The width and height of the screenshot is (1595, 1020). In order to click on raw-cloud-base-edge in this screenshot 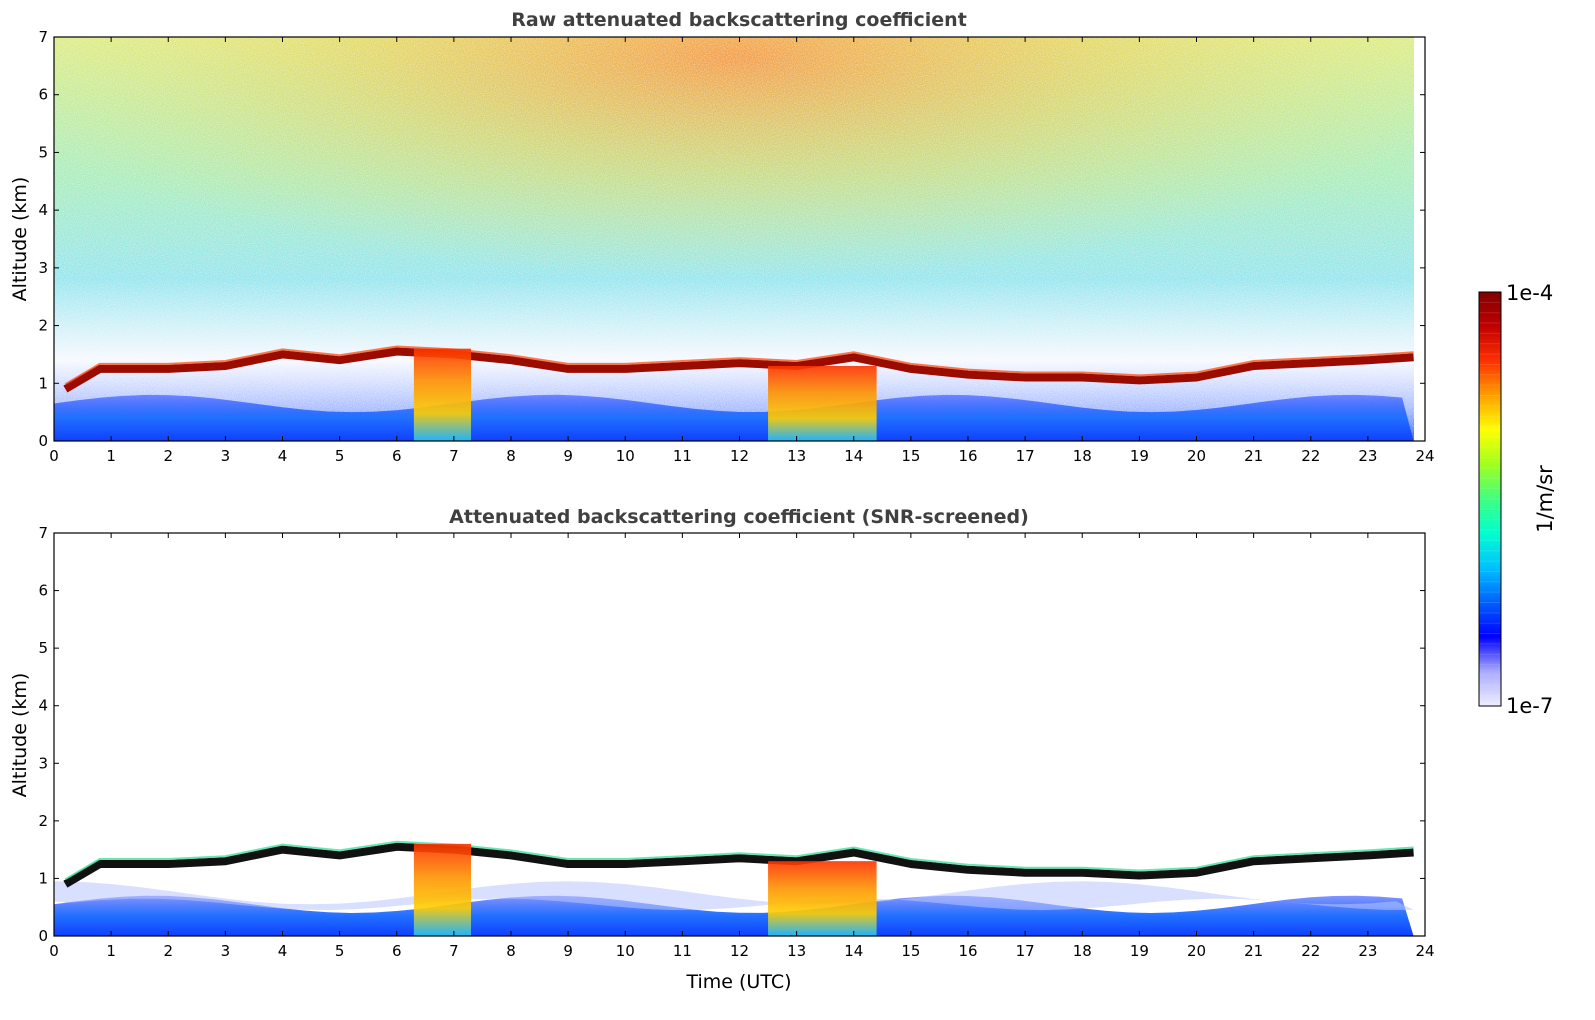, I will do `click(739, 365)`.